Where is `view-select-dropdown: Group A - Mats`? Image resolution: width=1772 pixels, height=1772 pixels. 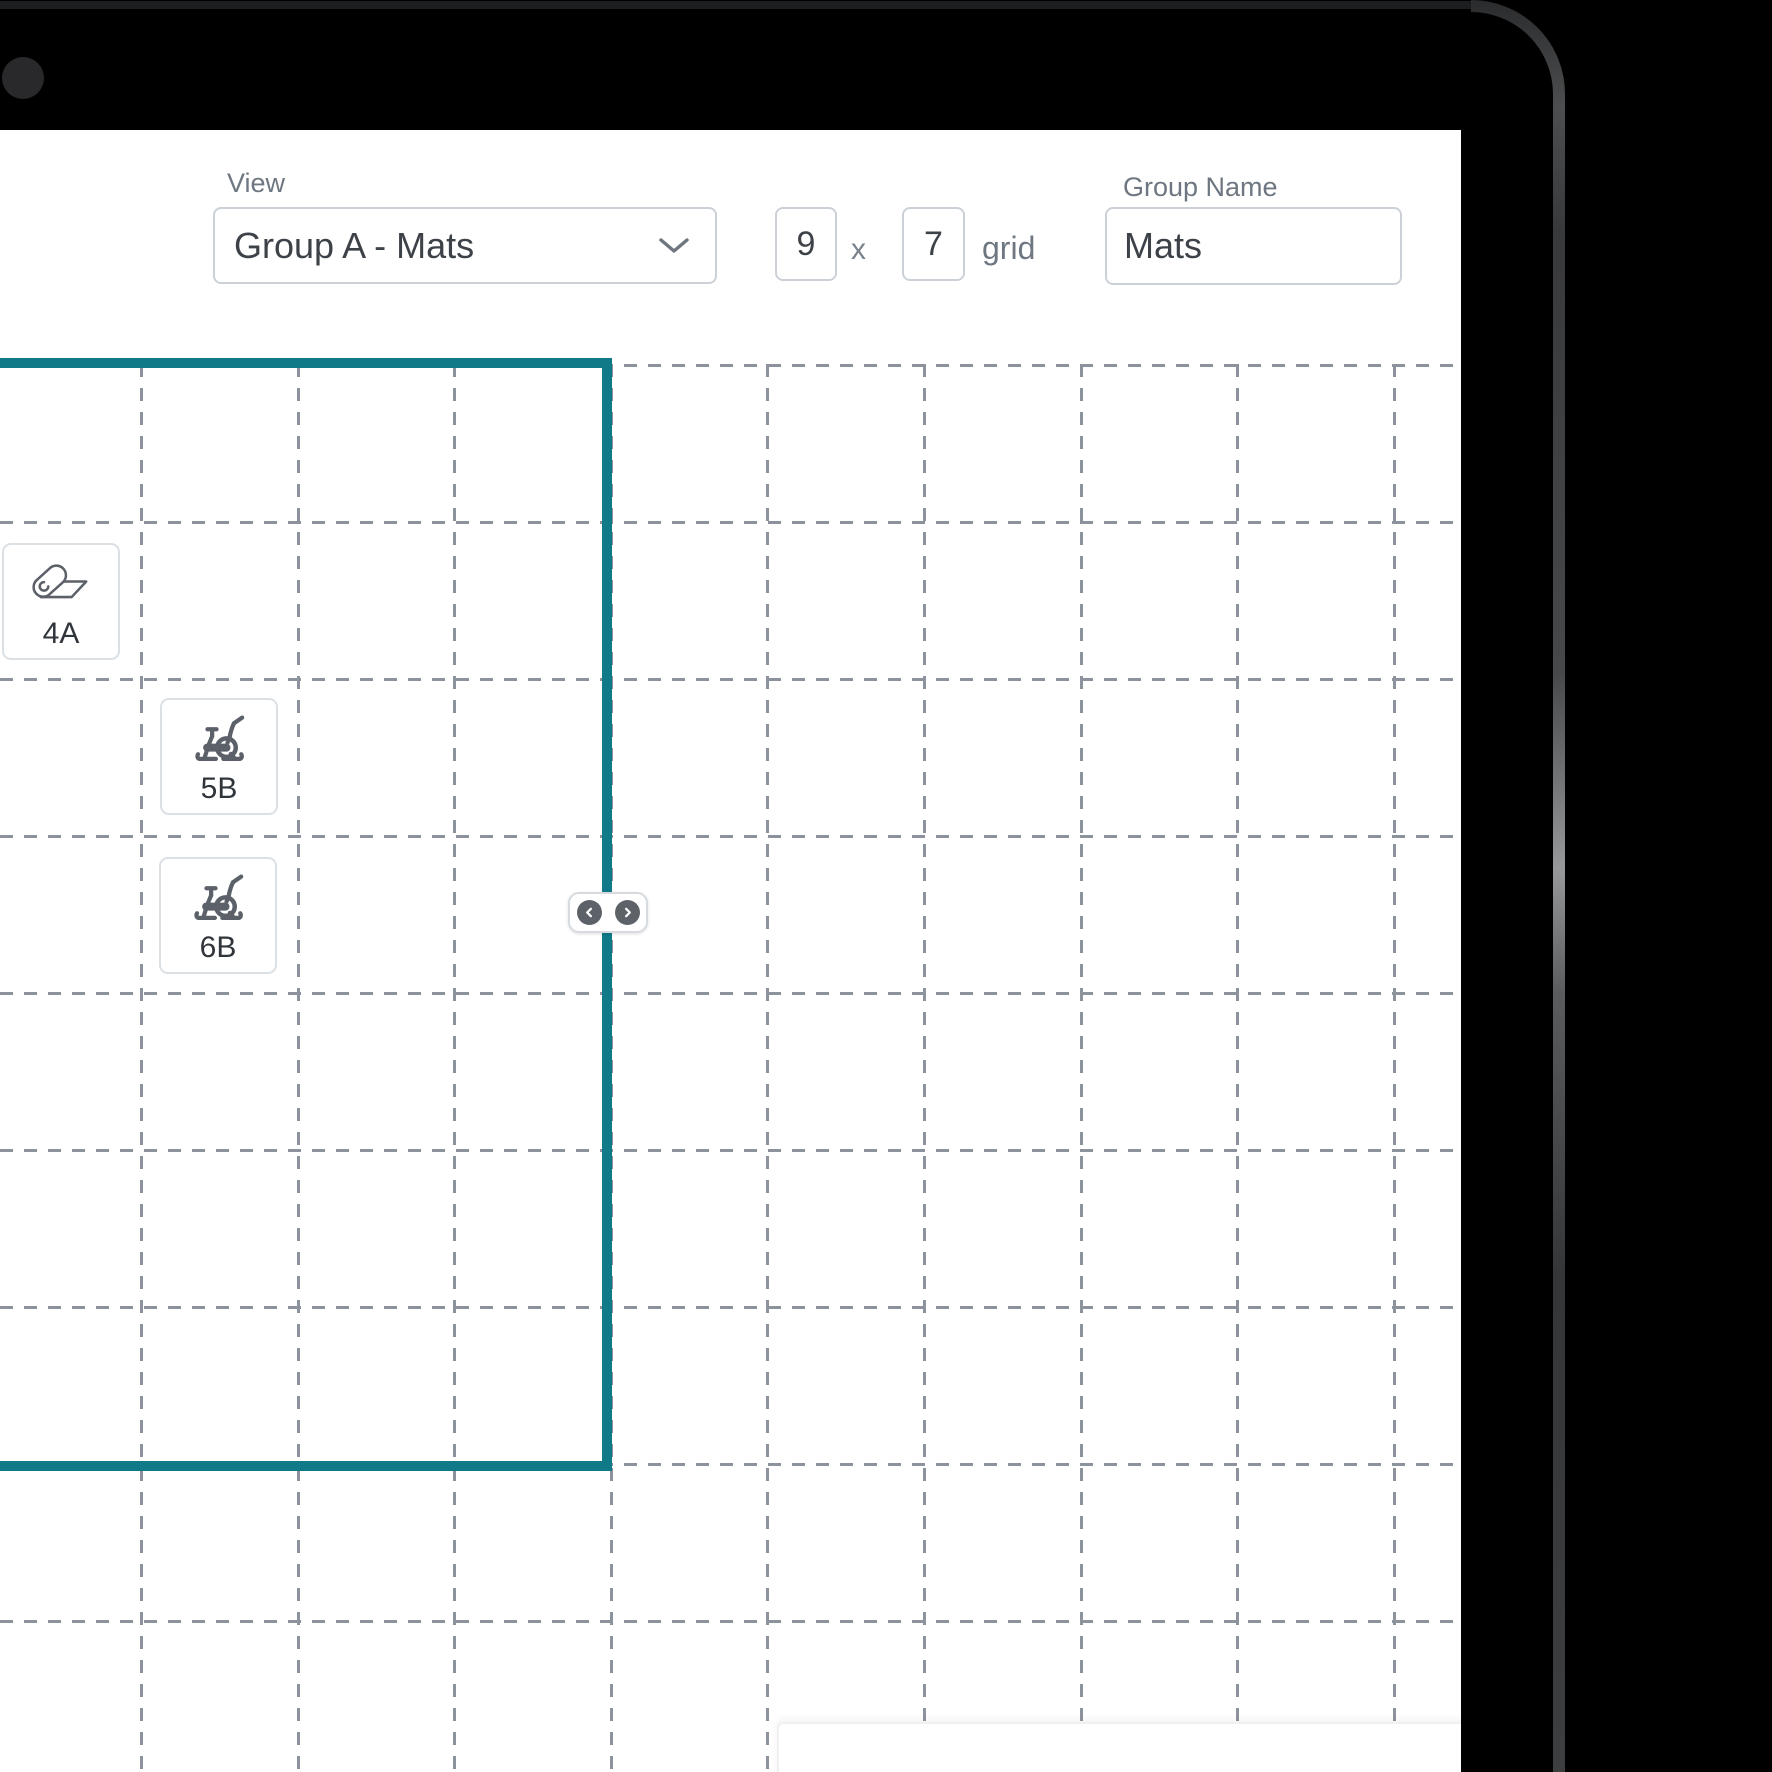
view-select-dropdown: Group A - Mats is located at coordinates (465, 245).